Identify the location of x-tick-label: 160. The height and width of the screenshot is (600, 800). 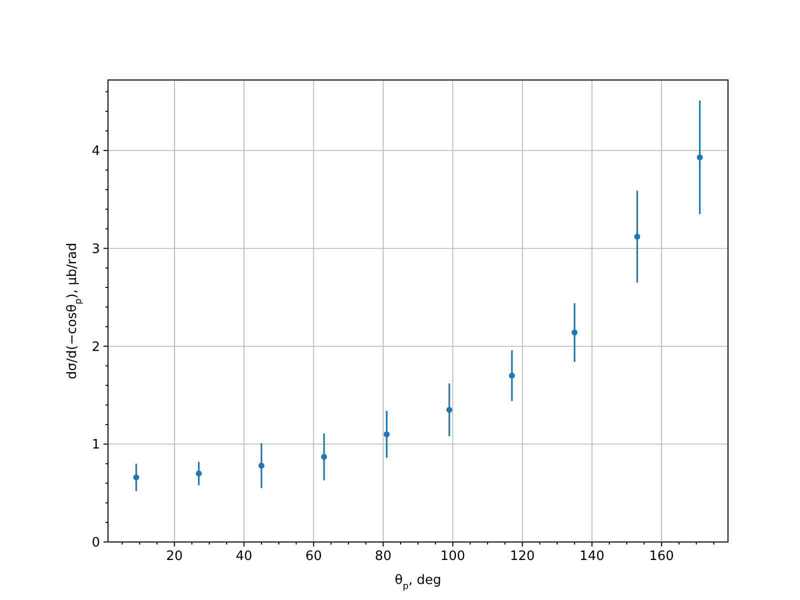
(661, 556).